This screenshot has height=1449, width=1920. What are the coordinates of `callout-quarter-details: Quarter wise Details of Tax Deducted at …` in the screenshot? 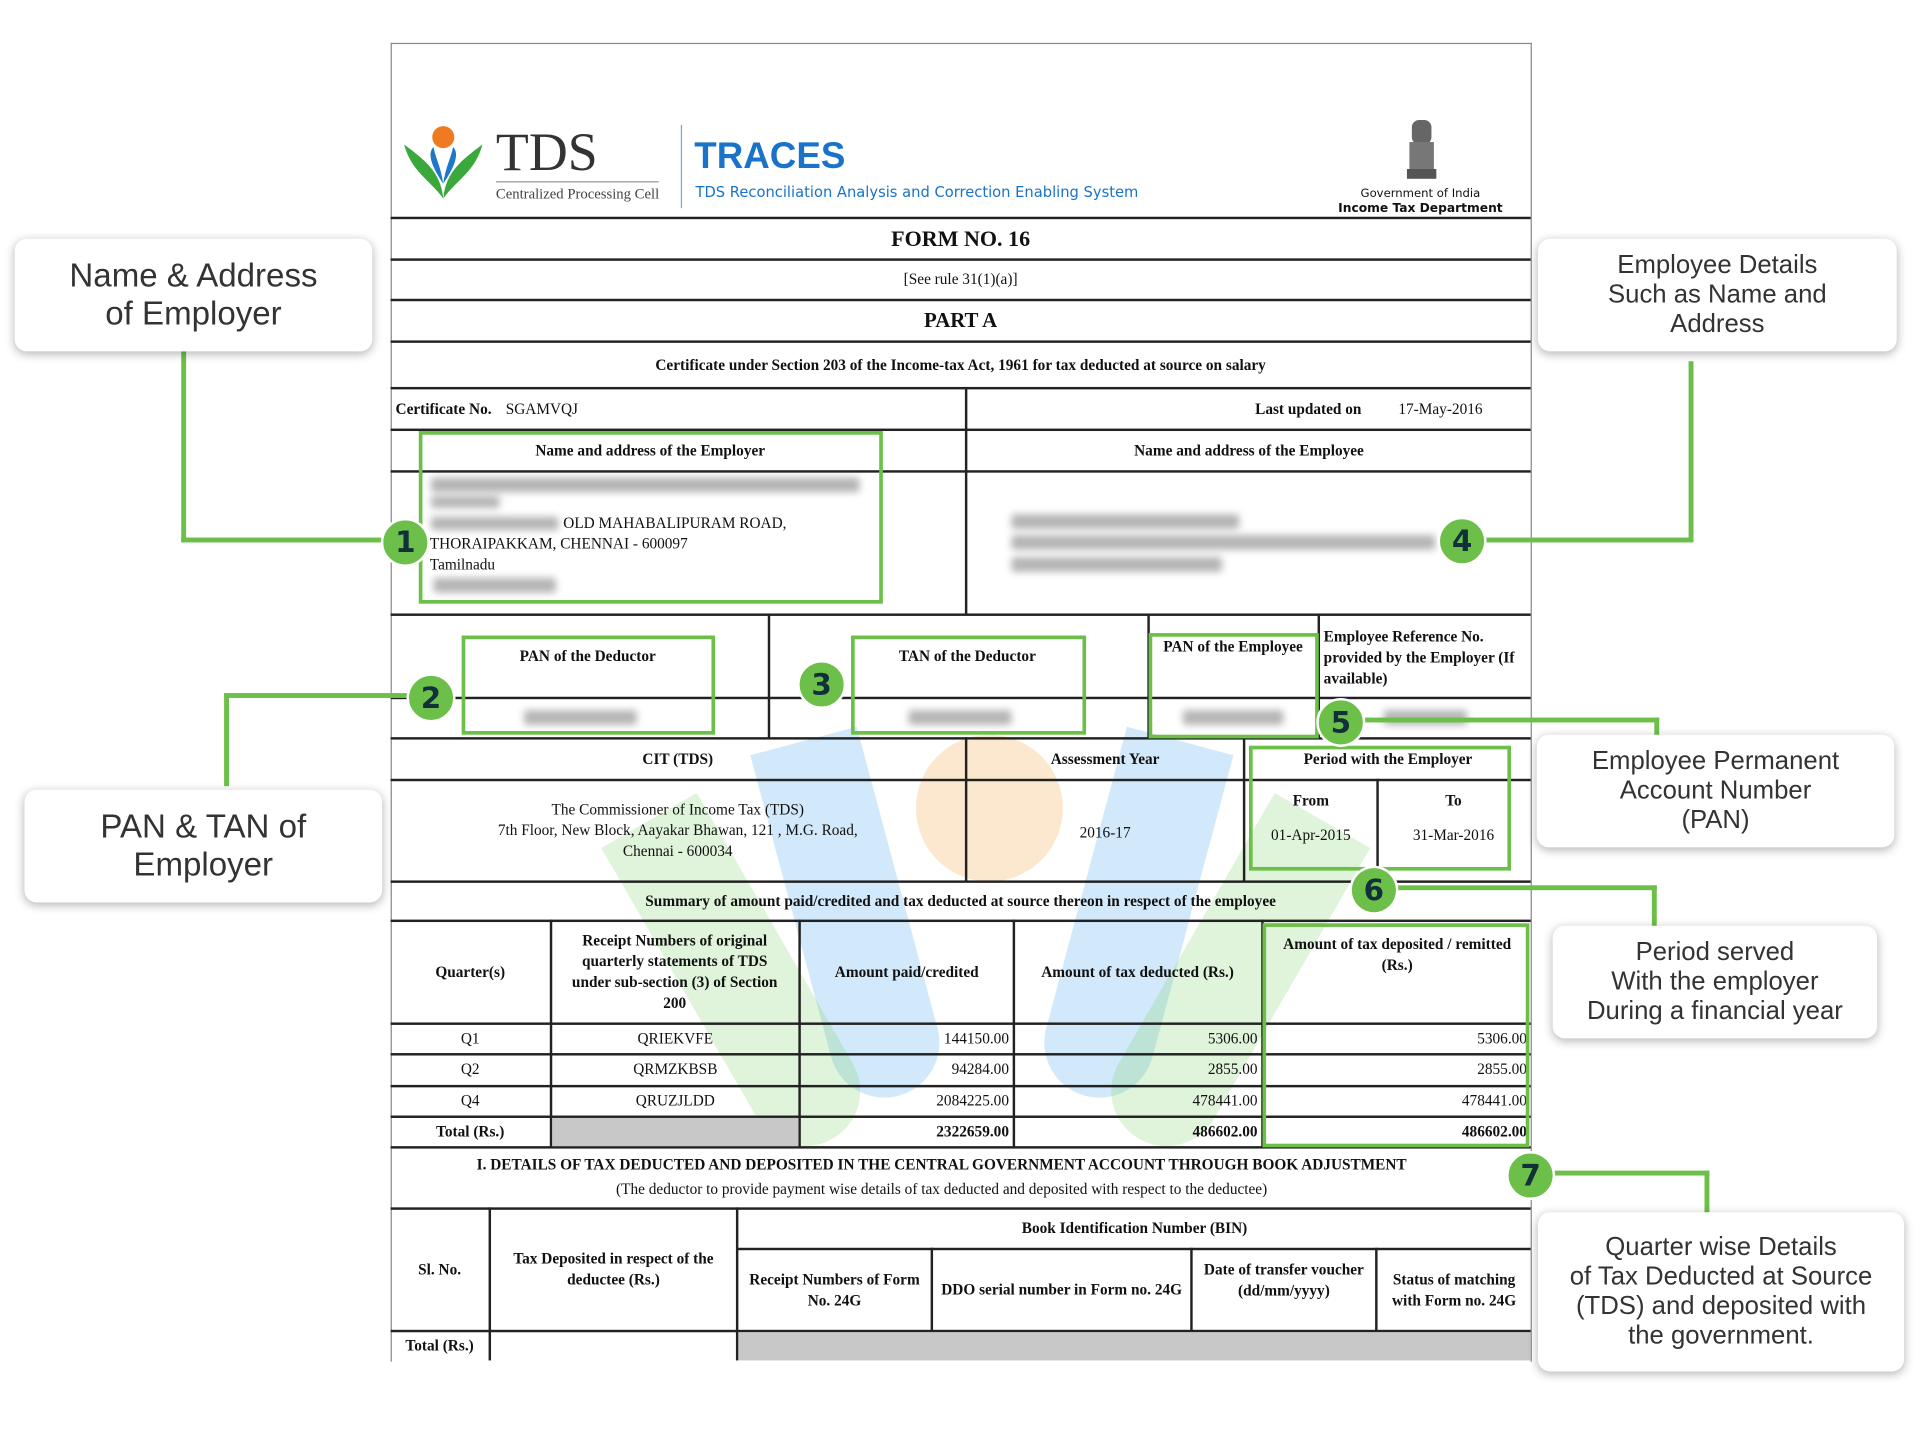 It's located at (1721, 1292).